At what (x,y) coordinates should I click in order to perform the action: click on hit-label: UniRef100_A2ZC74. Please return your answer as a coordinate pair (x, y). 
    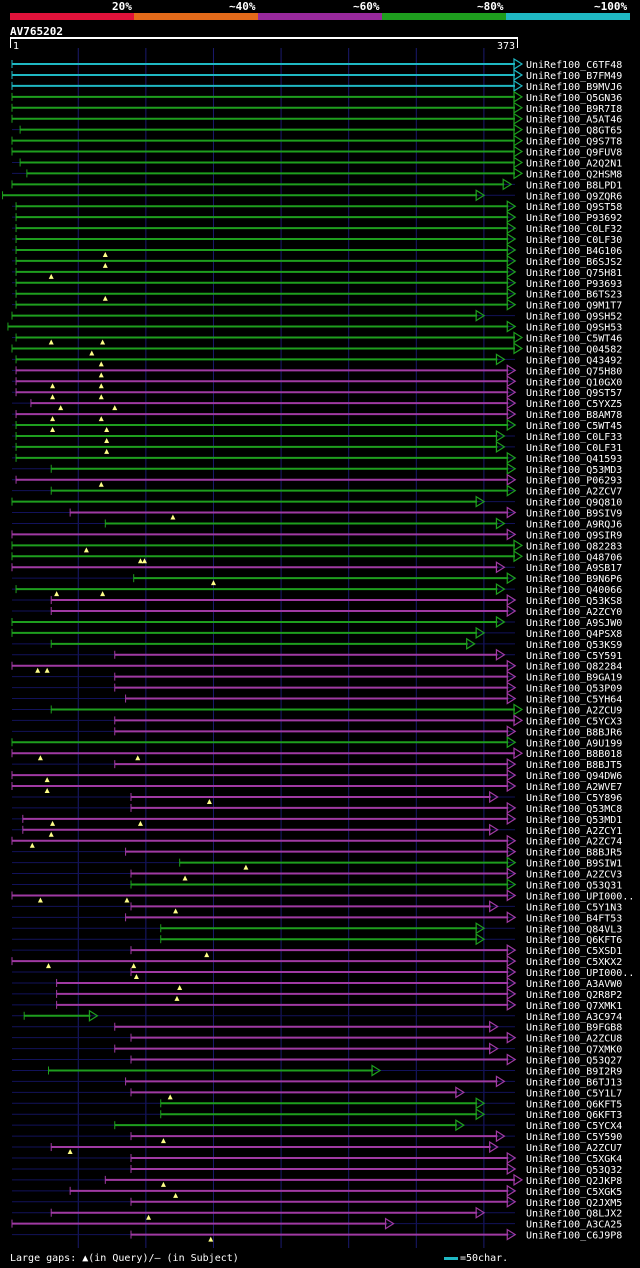
    Looking at the image, I should click on (574, 842).